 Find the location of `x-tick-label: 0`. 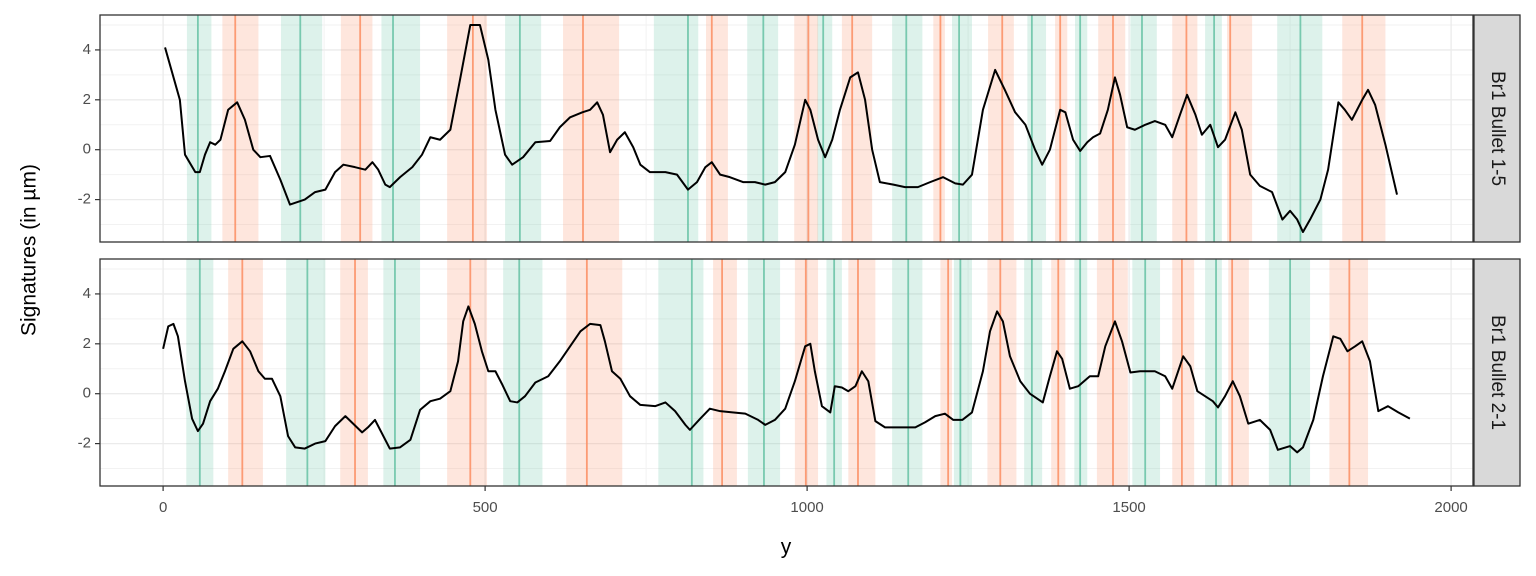

x-tick-label: 0 is located at coordinates (163, 507).